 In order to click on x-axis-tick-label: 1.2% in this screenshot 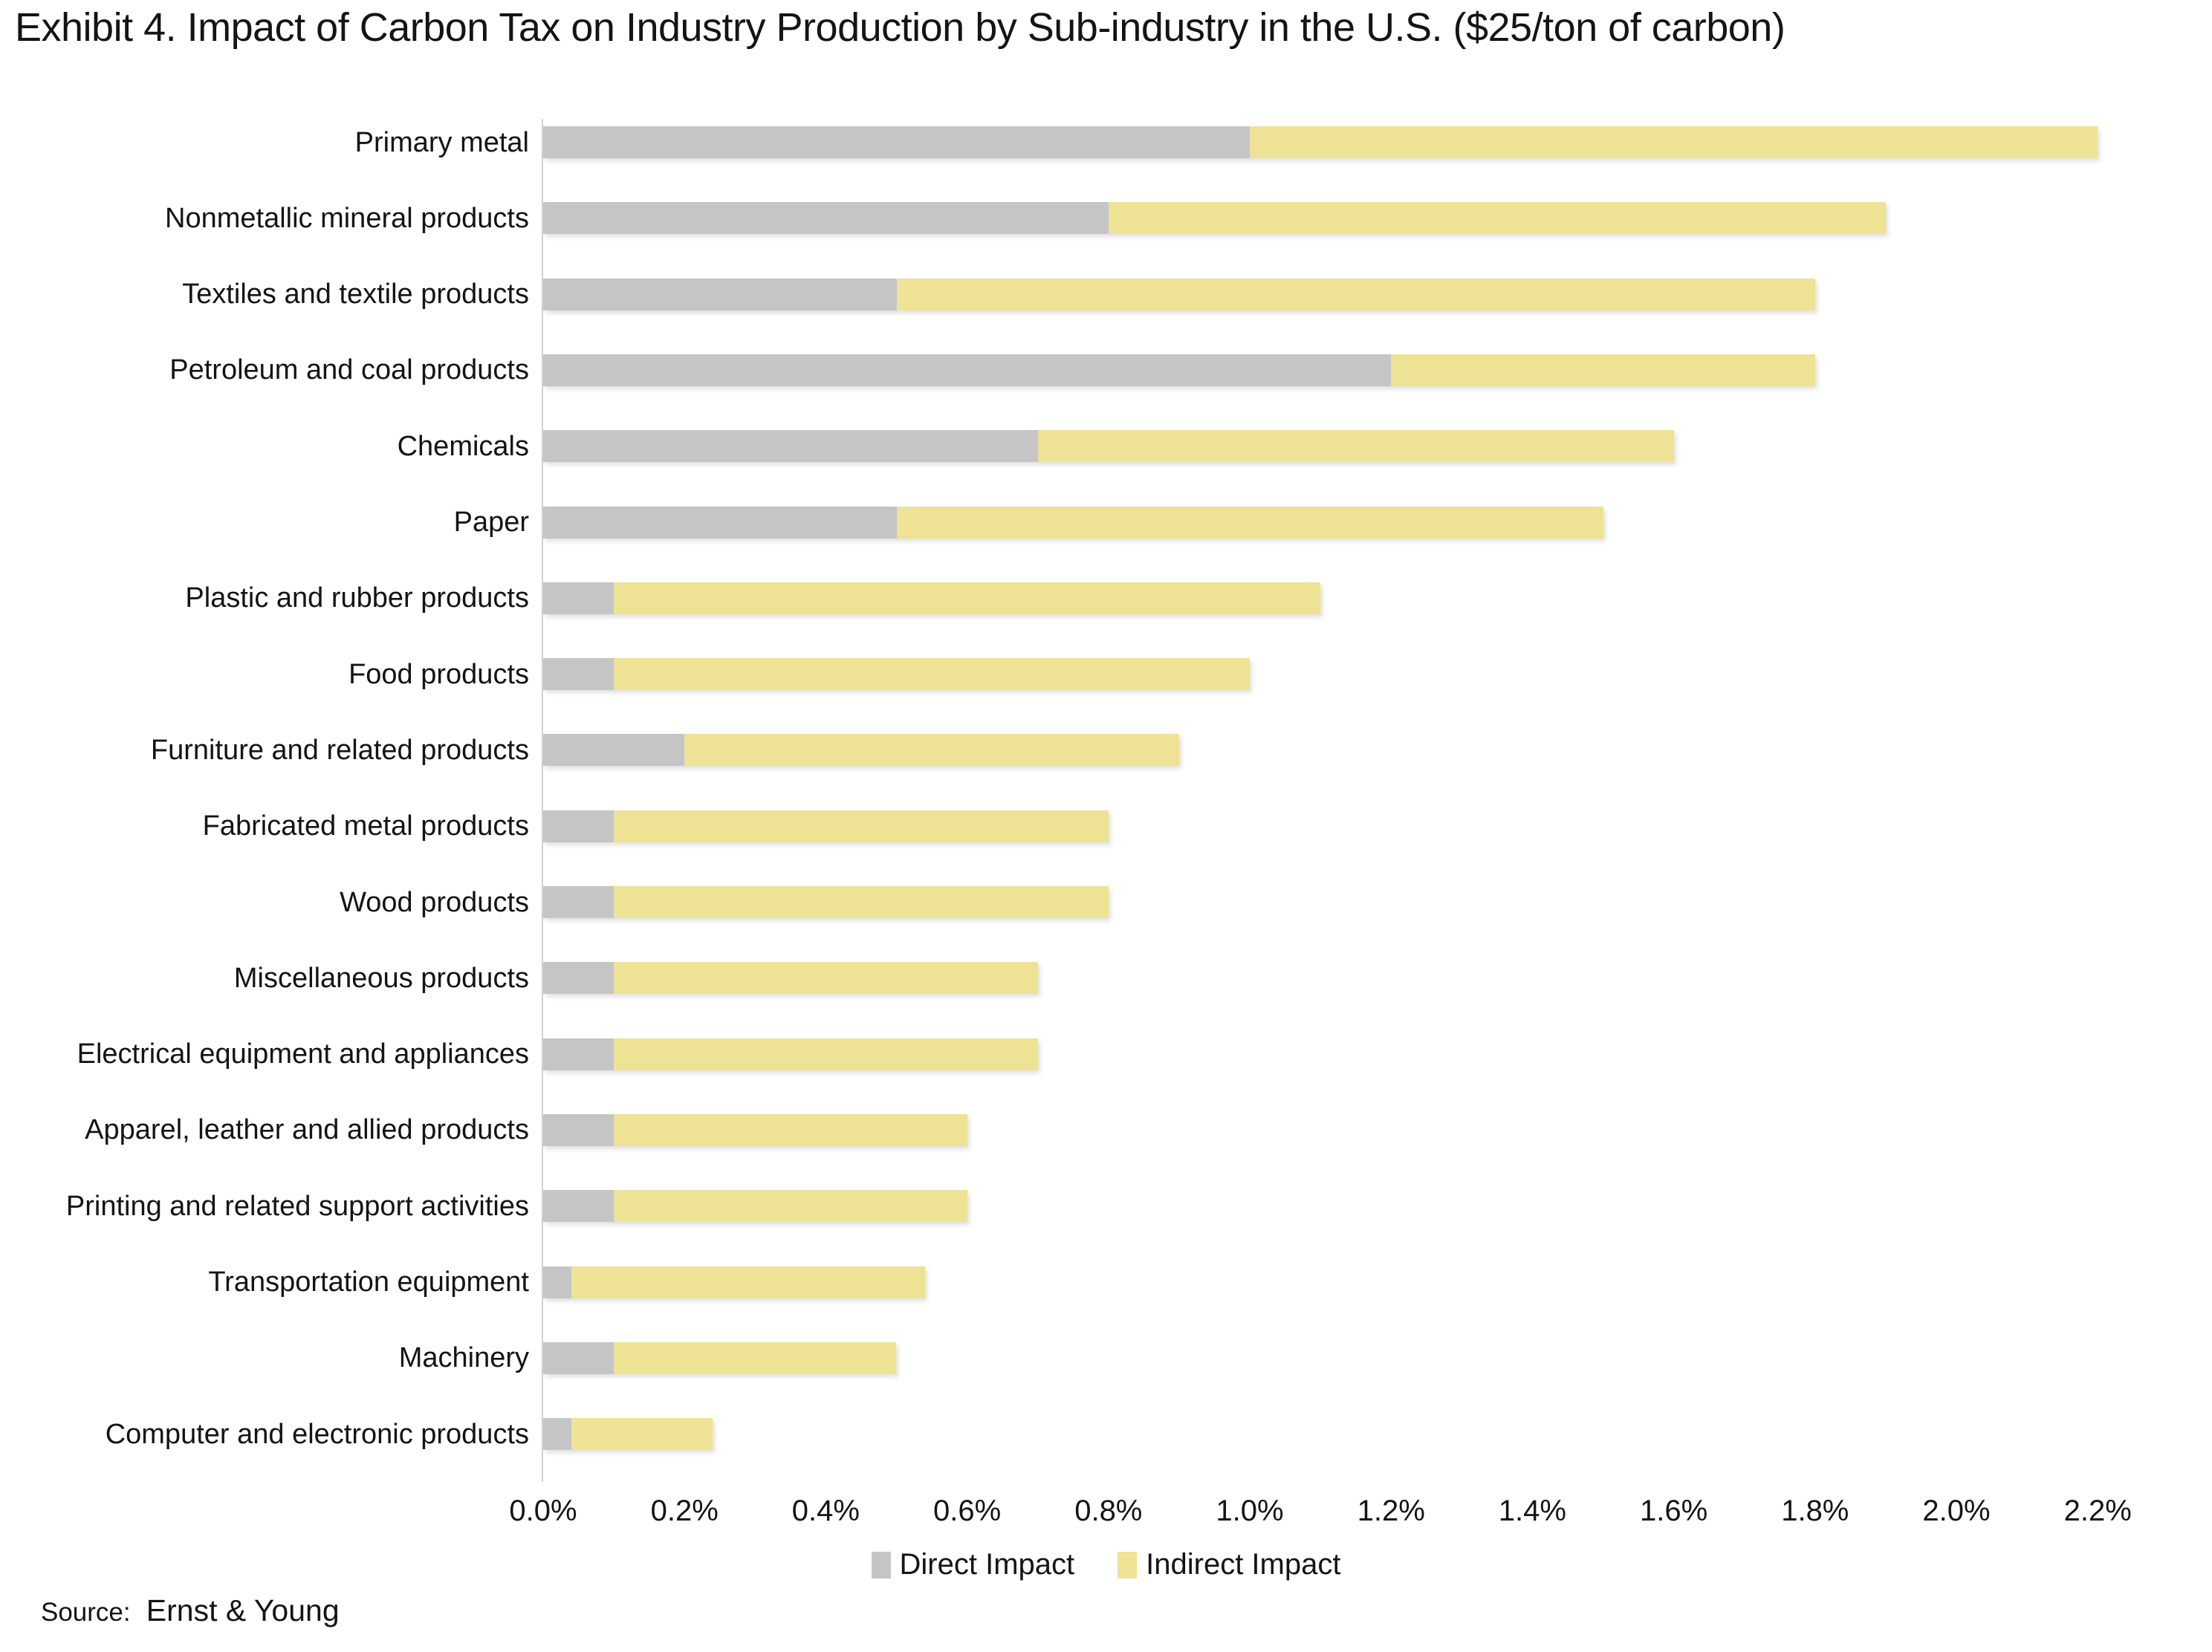, I will do `click(1391, 1511)`.